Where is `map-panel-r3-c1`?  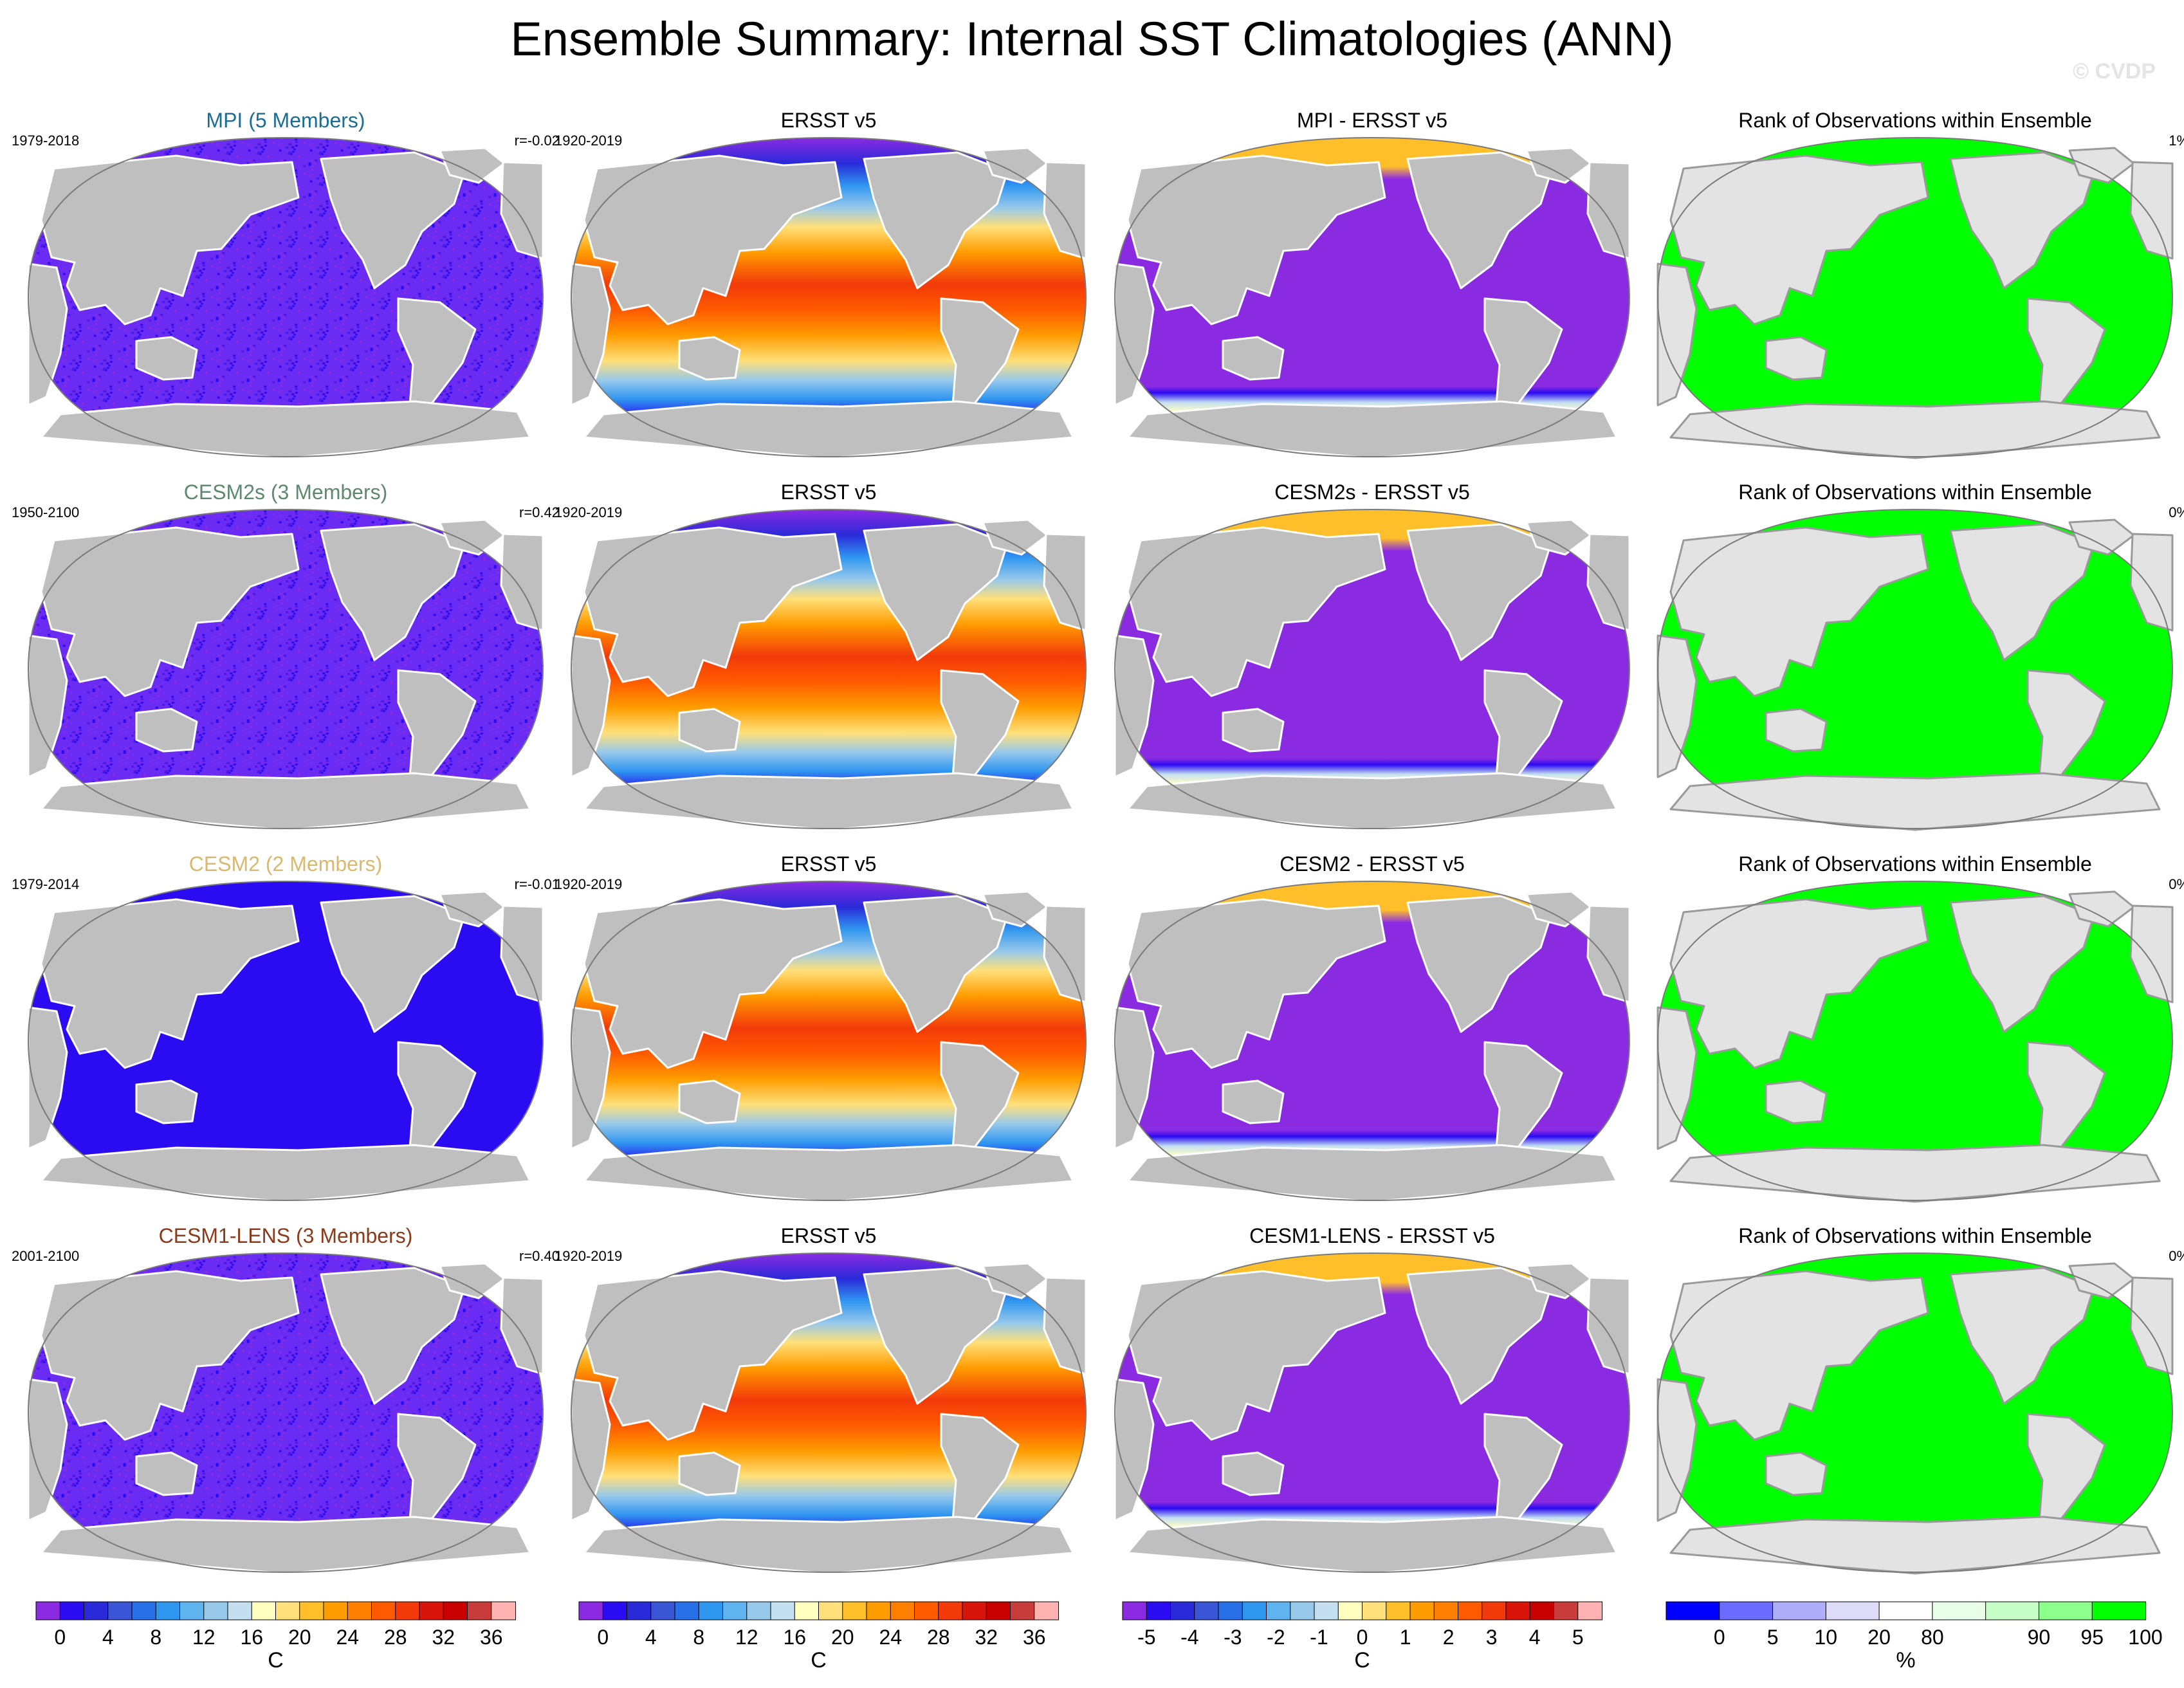
map-panel-r3-c1 is located at coordinates (286, 1041).